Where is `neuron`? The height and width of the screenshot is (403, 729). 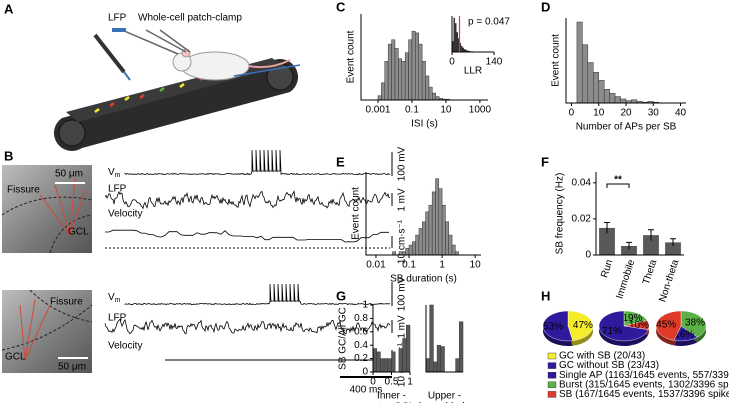 neuron is located at coordinates (35, 330).